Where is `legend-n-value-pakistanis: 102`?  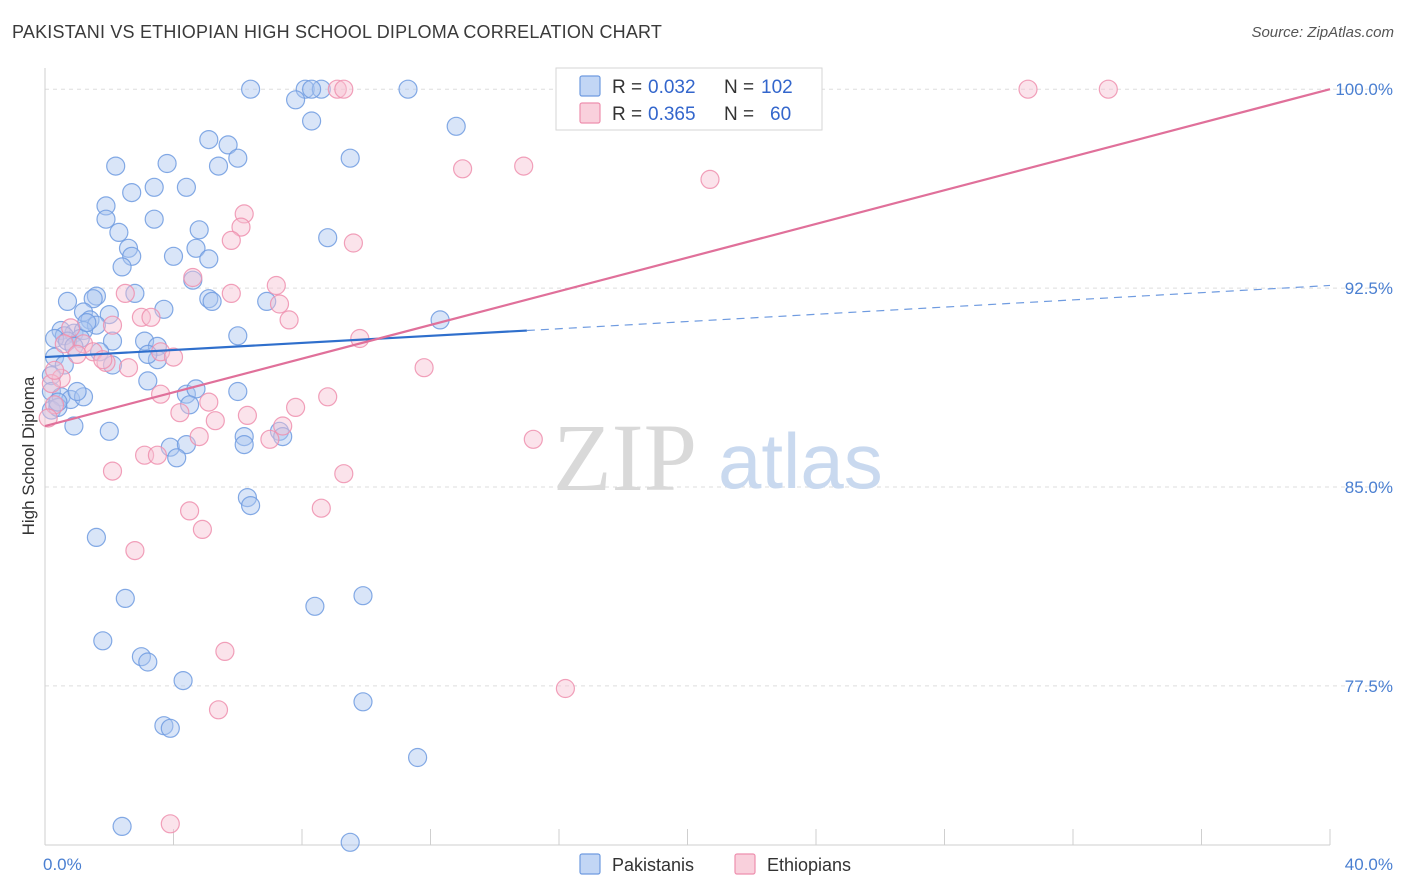 legend-n-value-pakistanis: 102 is located at coordinates (777, 87).